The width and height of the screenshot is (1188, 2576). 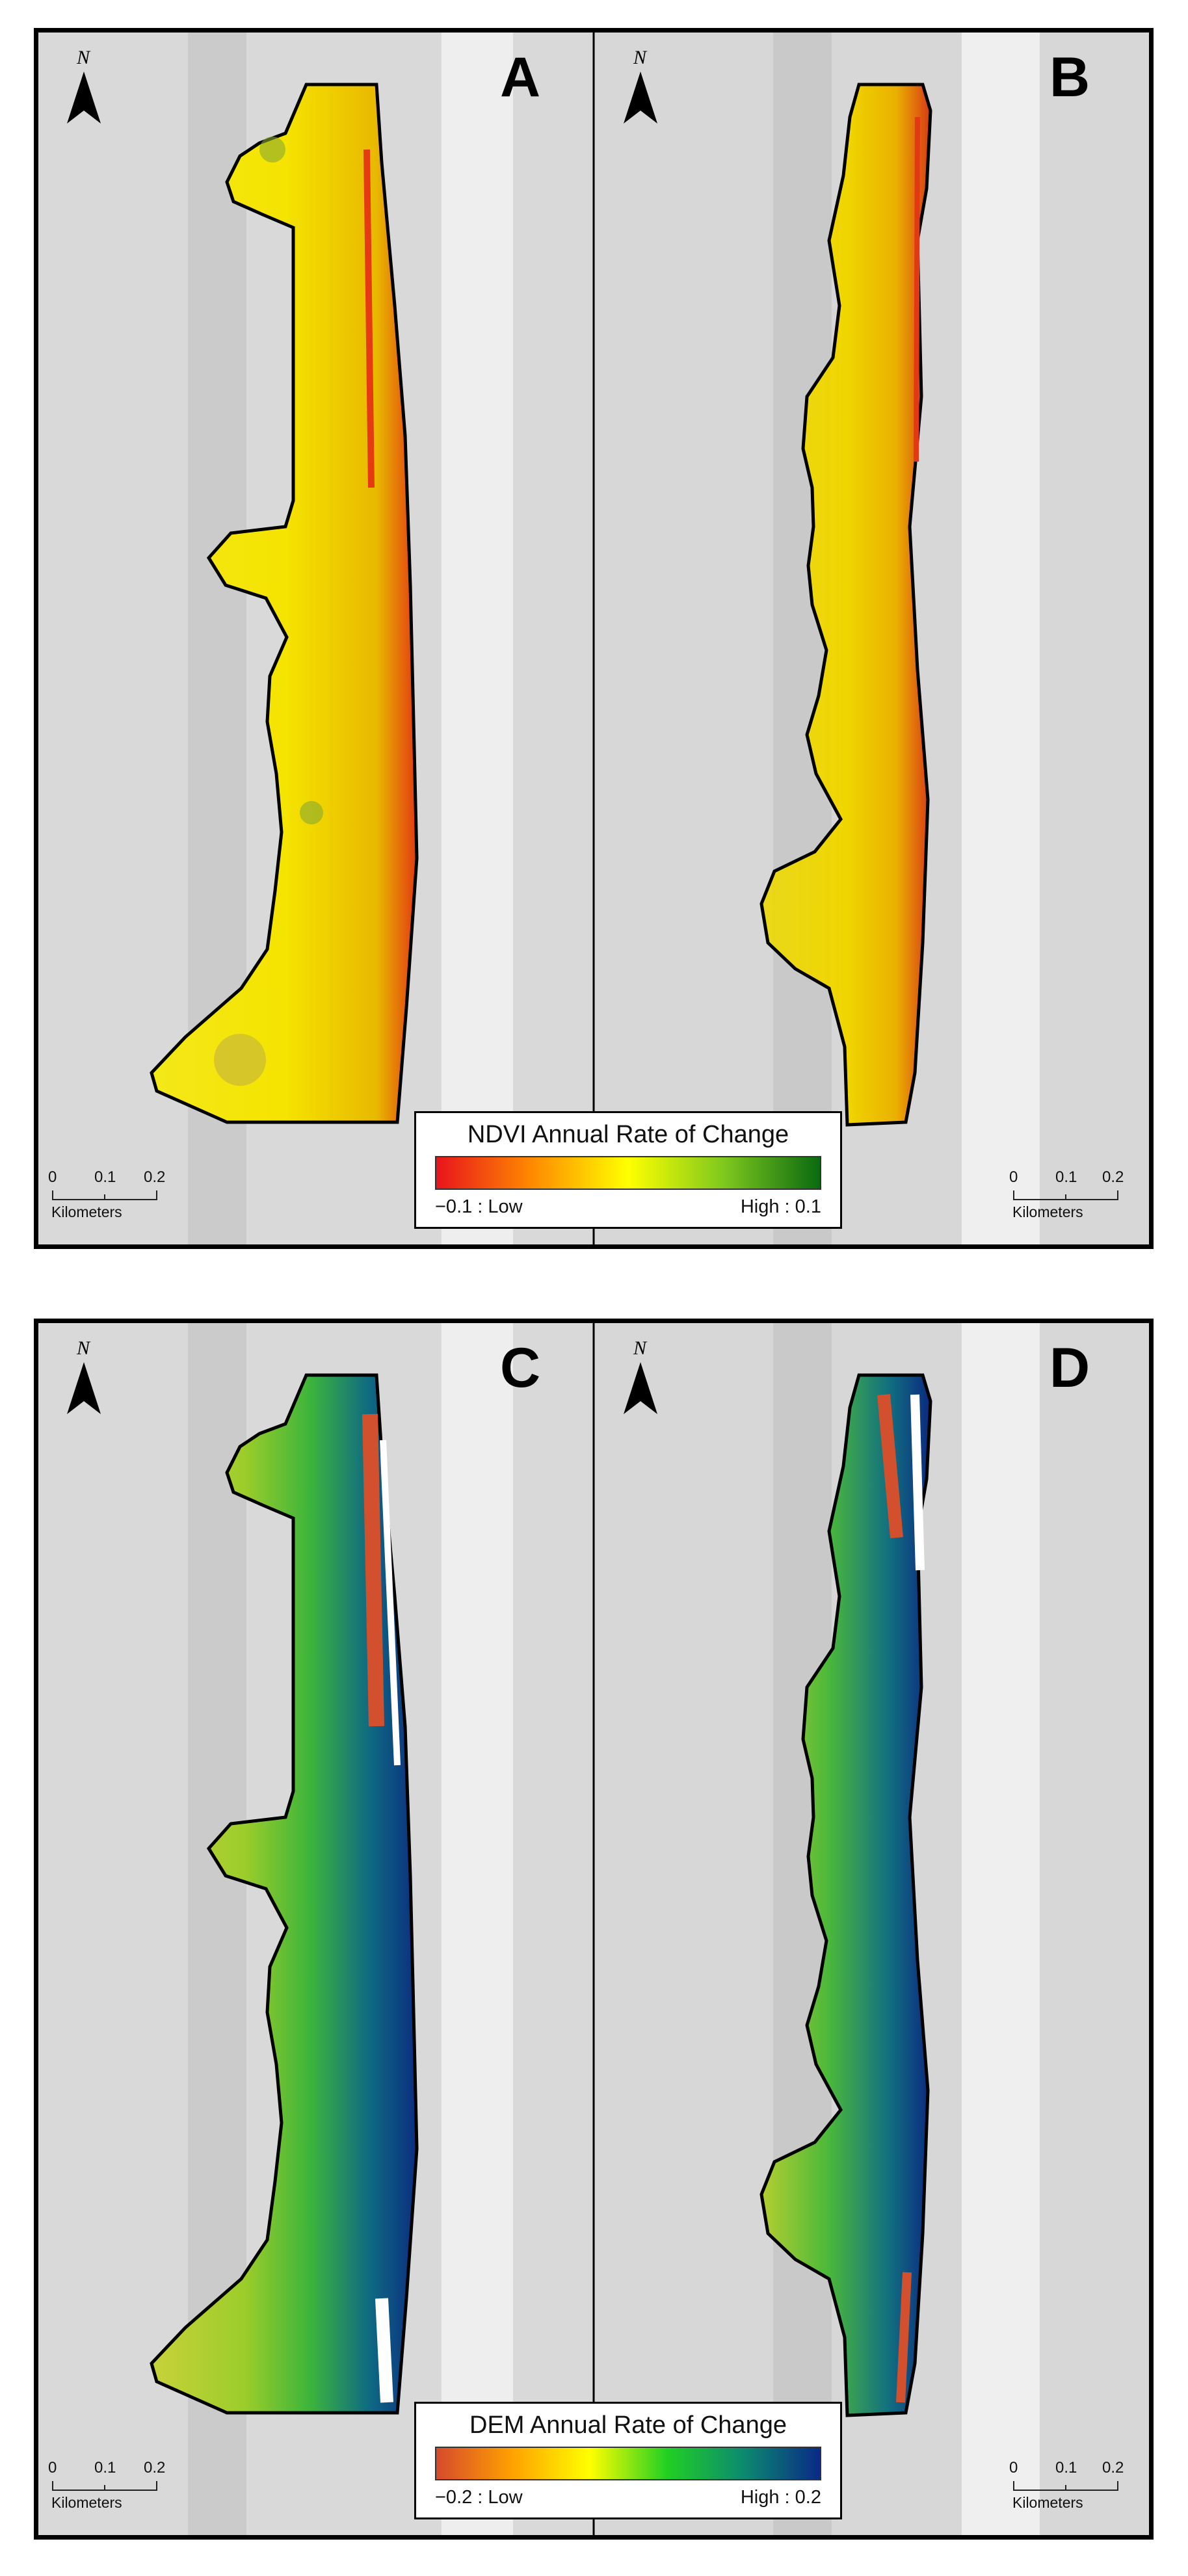 I want to click on panel-label-a: A, so click(x=520, y=77).